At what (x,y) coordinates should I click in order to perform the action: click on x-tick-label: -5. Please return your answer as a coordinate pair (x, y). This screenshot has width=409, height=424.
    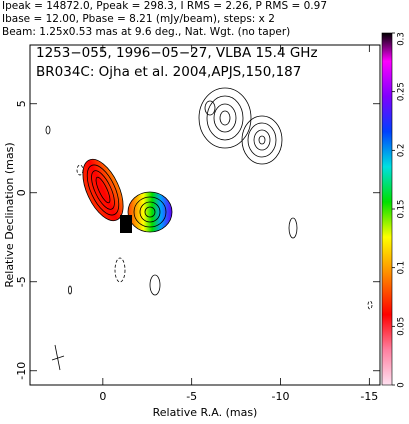
    Looking at the image, I should click on (191, 396).